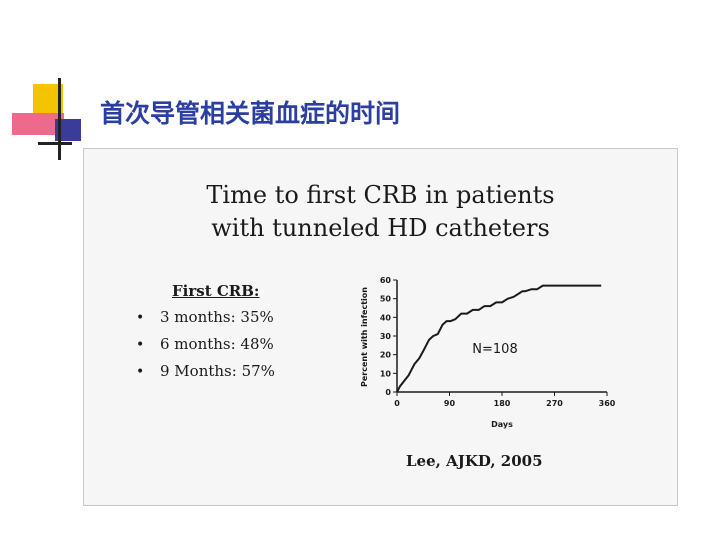  What do you see at coordinates (474, 461) in the screenshot?
I see `citation: Lee, AJKD, 2005` at bounding box center [474, 461].